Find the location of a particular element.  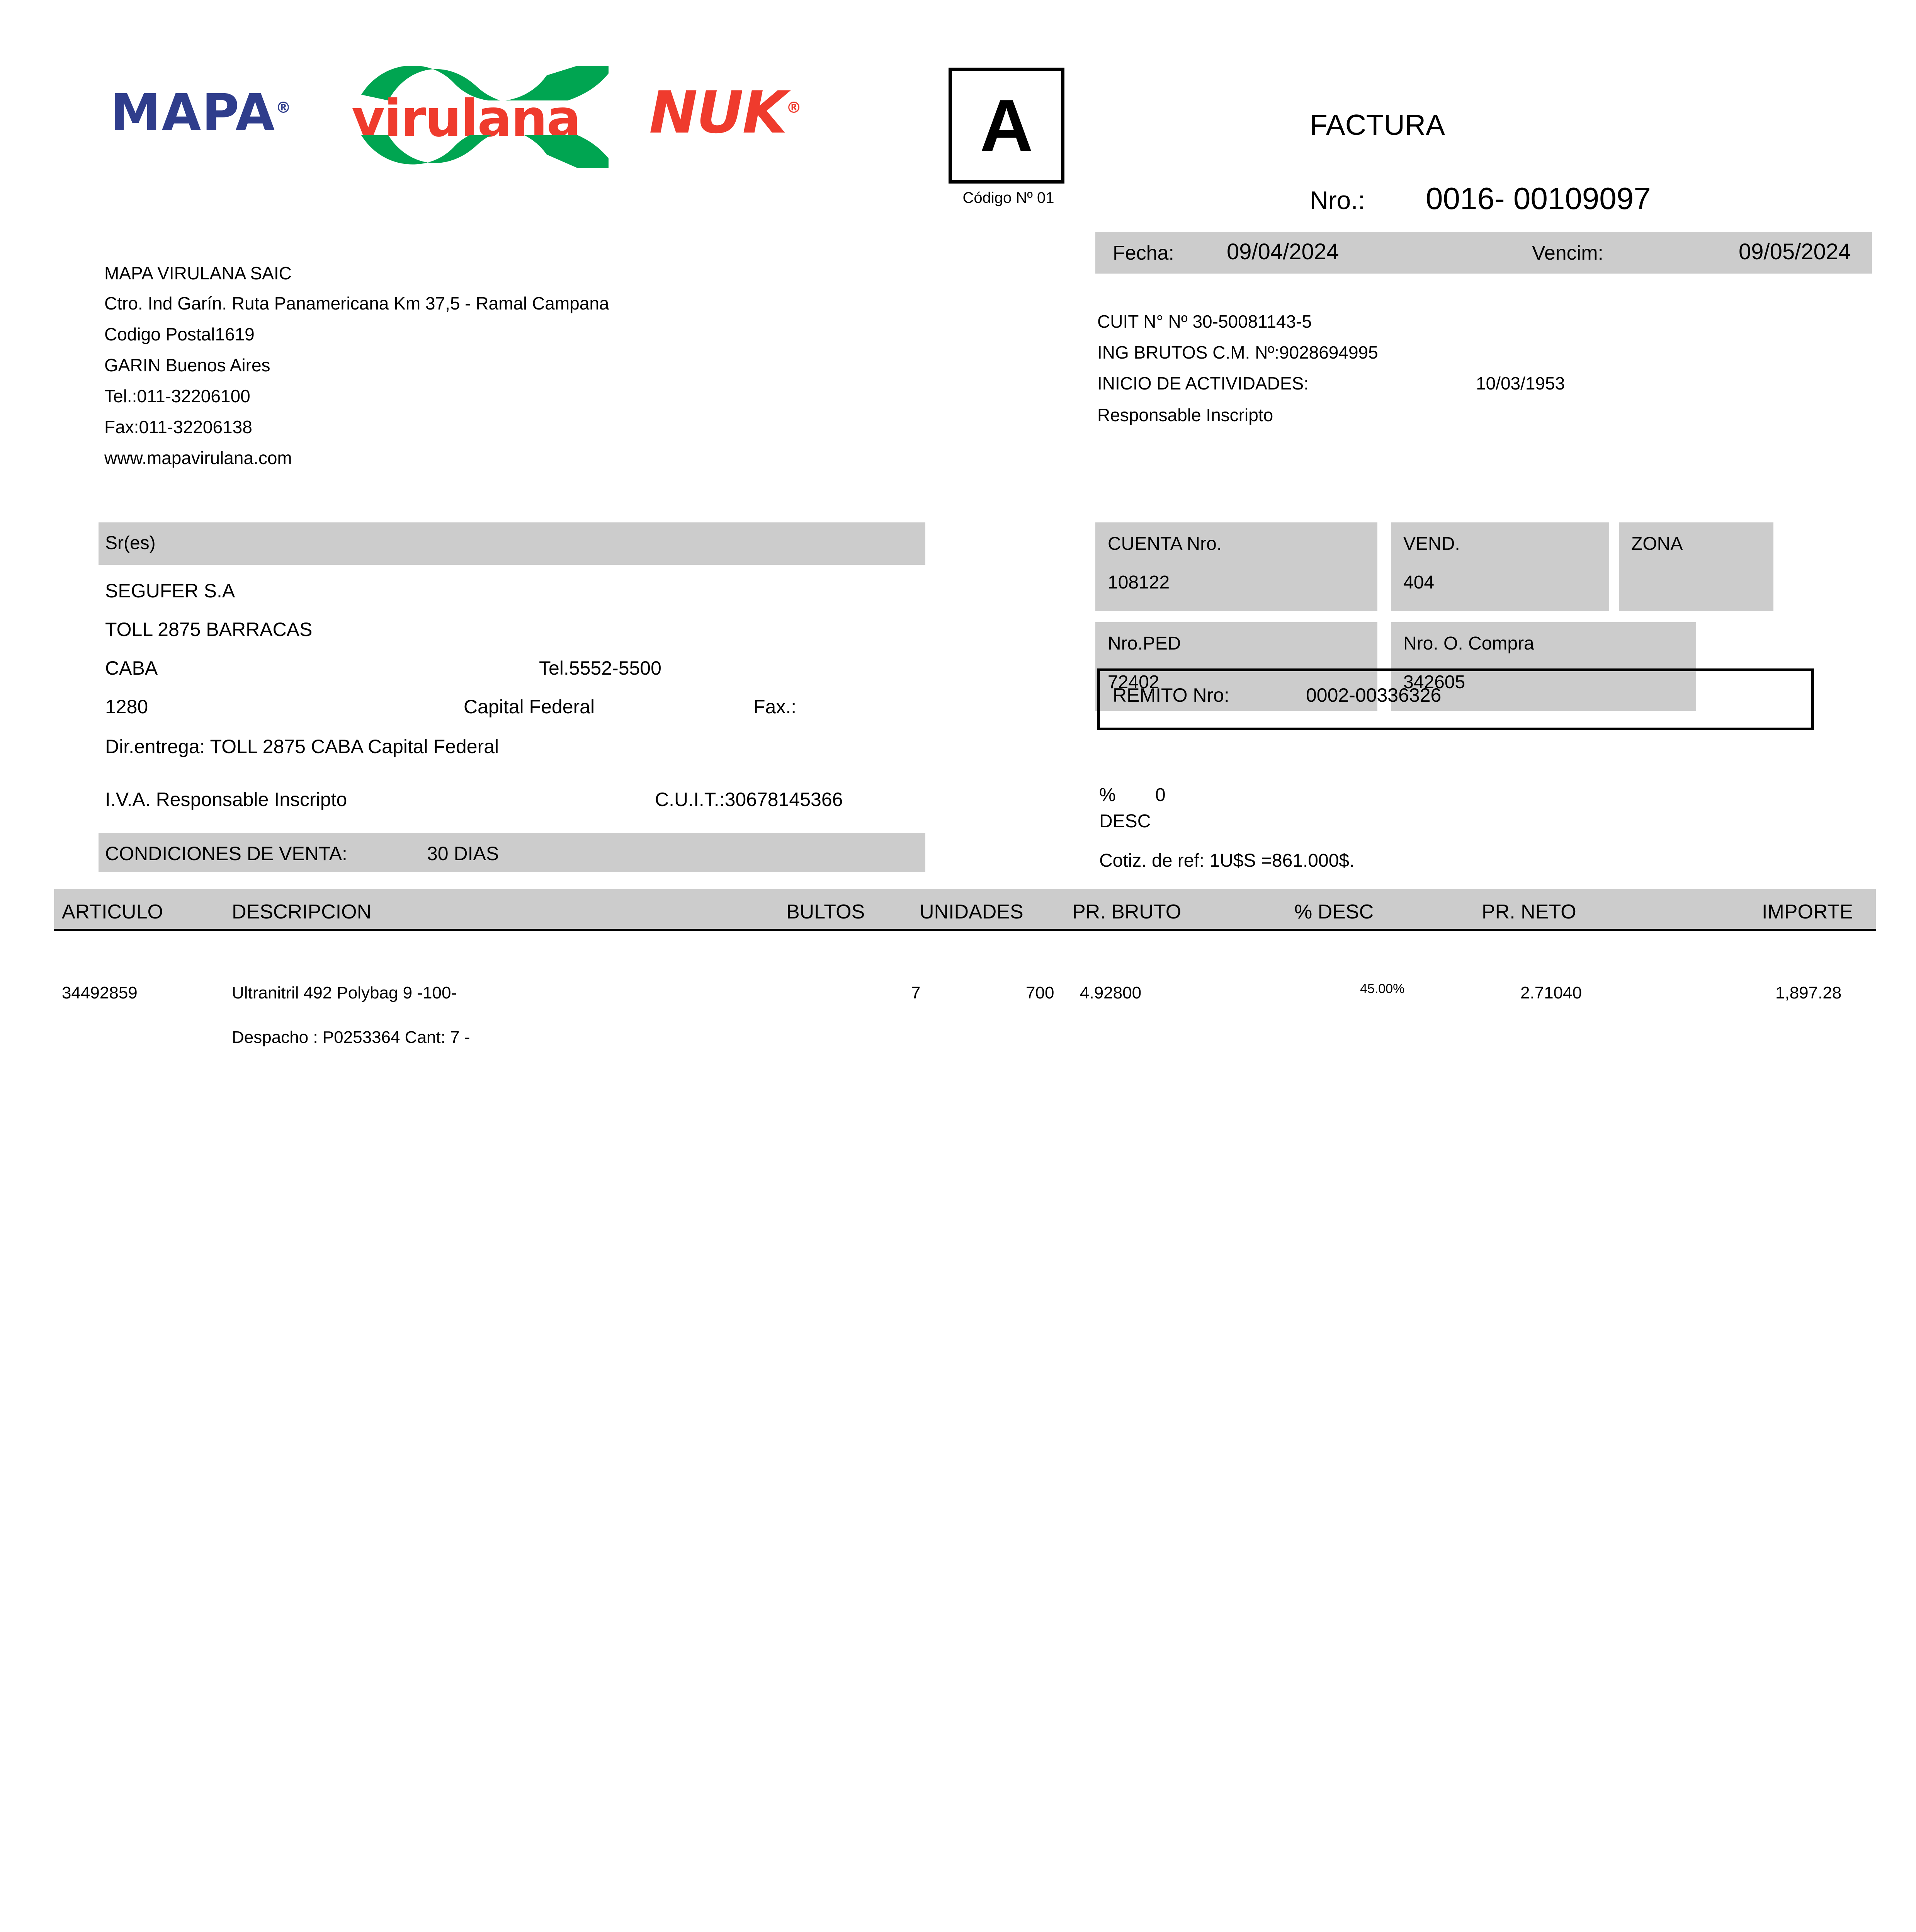

column-header-articulo: ARTICULO is located at coordinates (113, 912).